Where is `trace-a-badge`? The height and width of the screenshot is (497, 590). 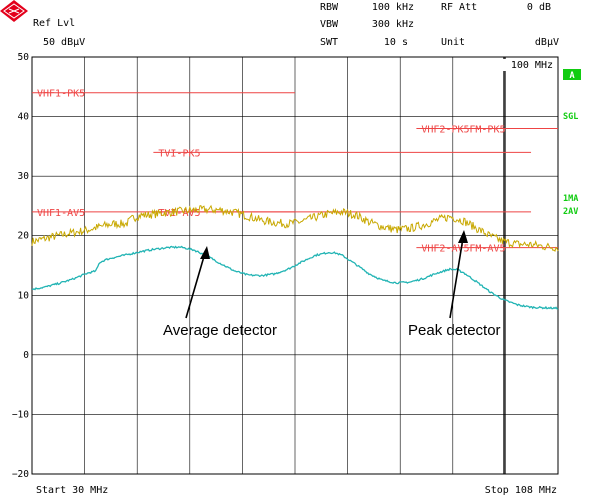
trace-a-badge is located at coordinates (572, 74).